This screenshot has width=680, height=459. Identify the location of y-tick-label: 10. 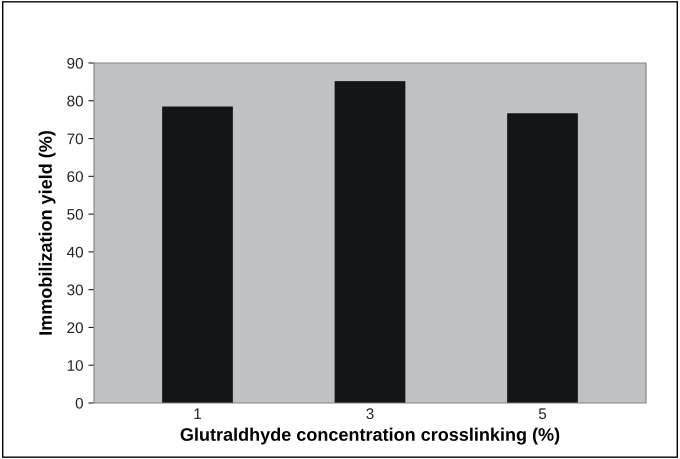
(75, 365).